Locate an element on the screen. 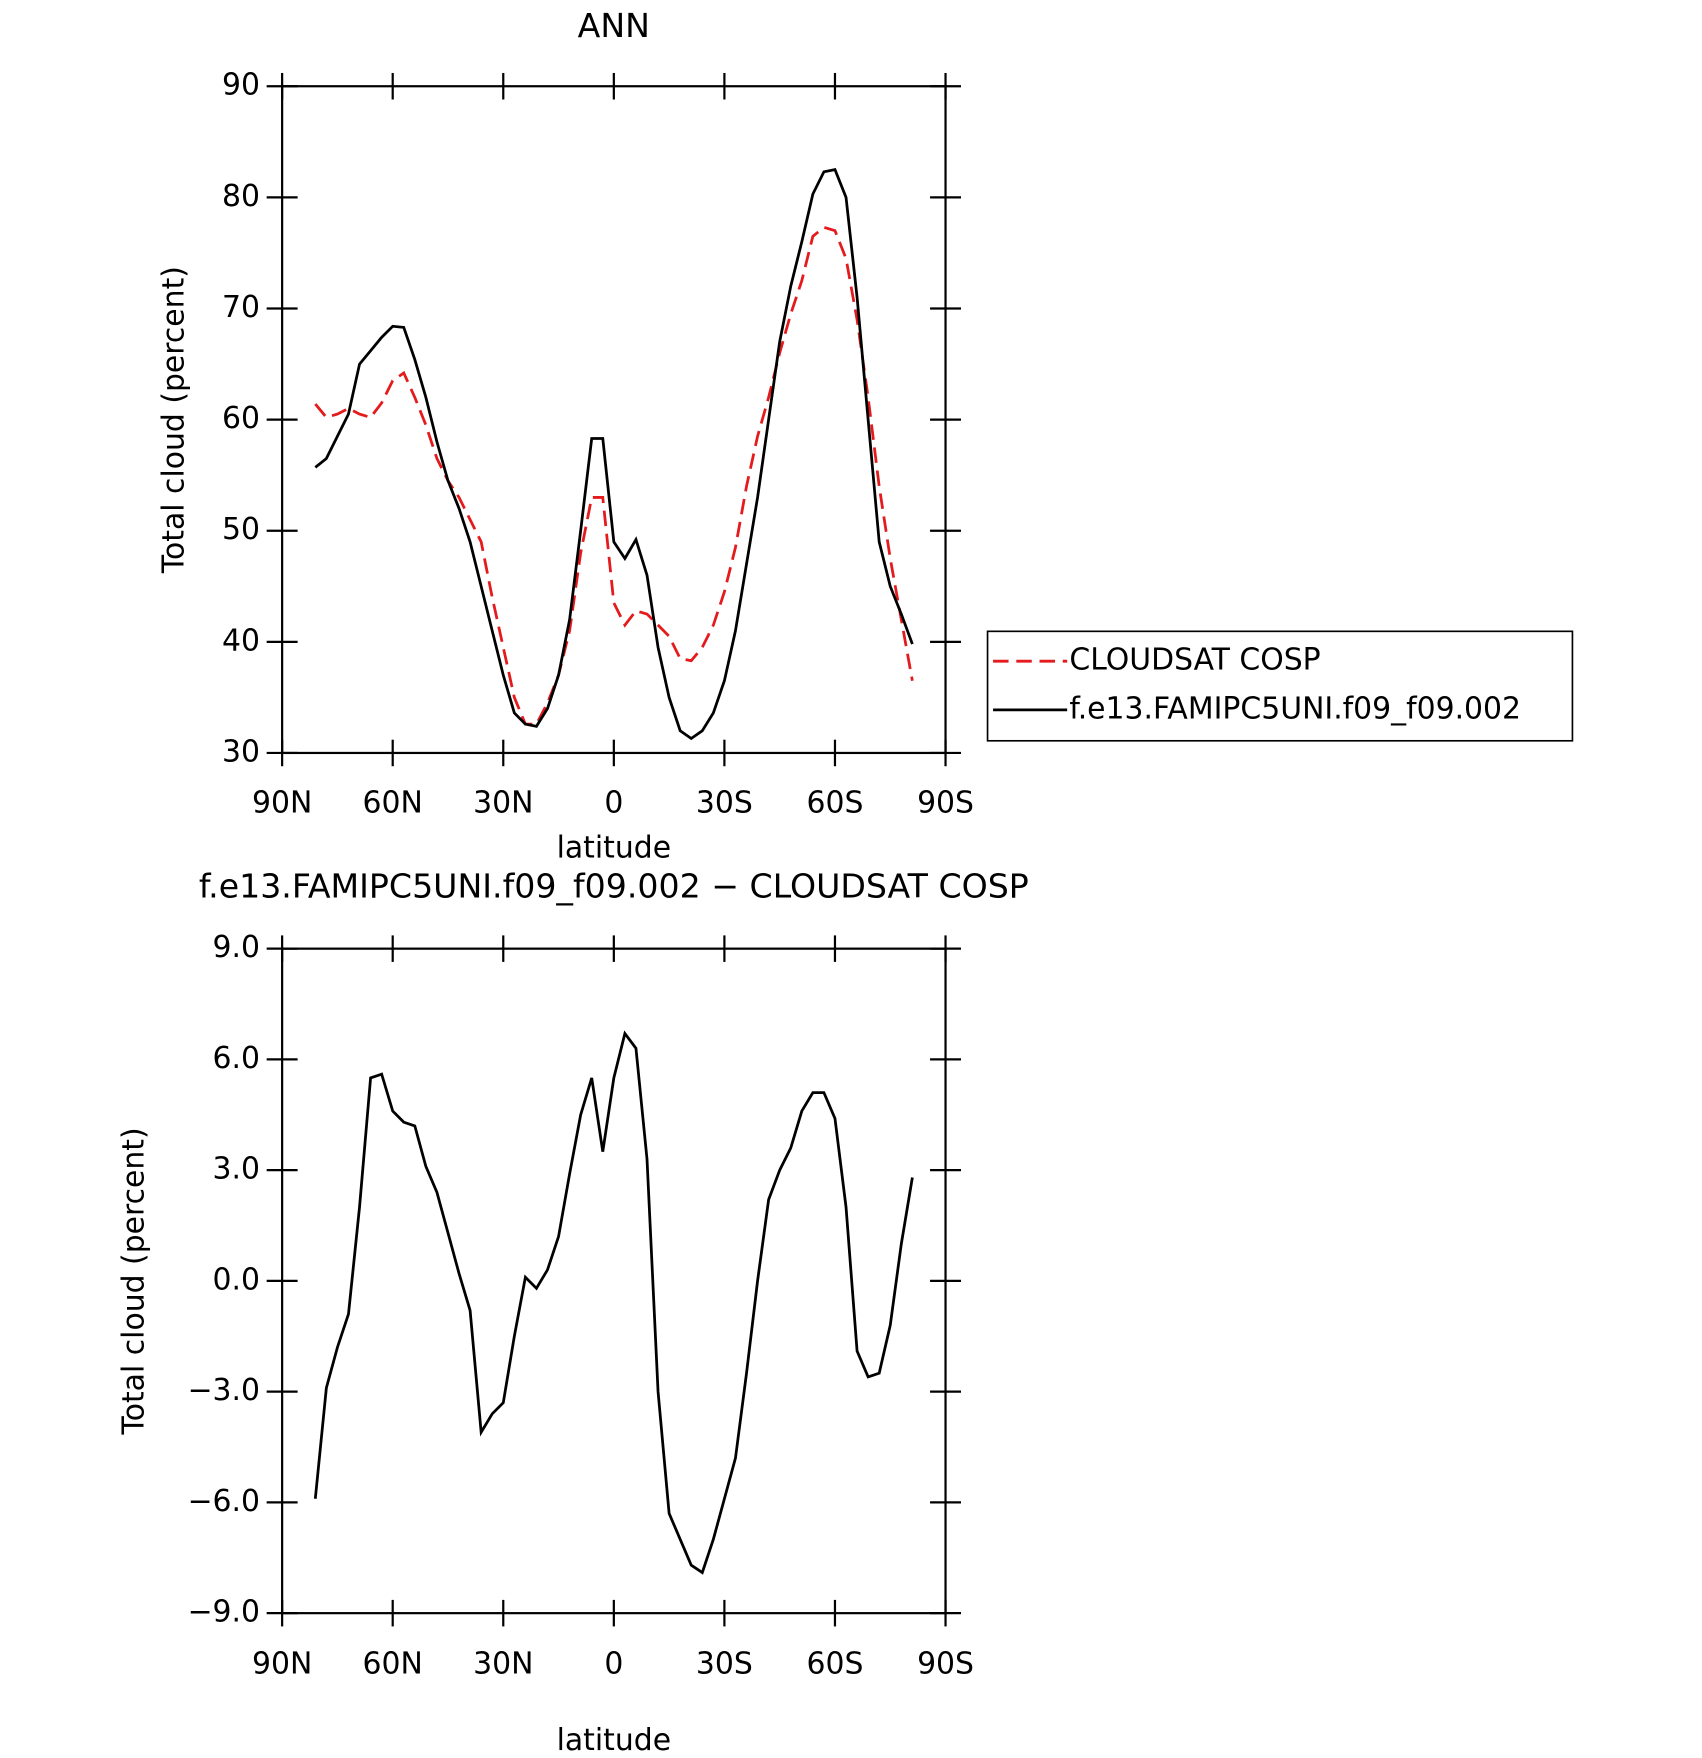  y-tick-label: −3.0 is located at coordinates (224, 1390).